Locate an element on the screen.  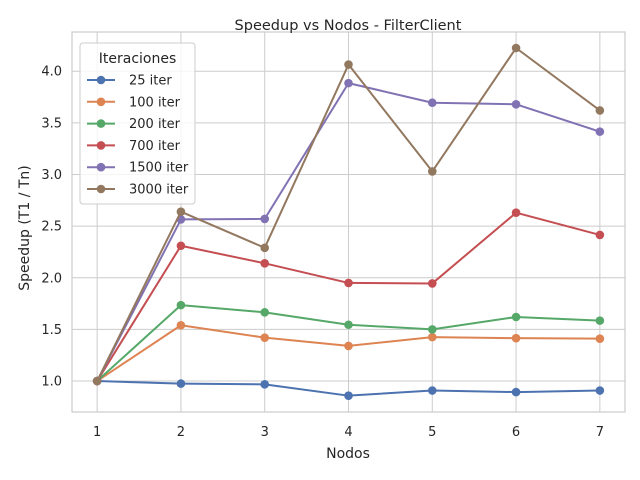
y-tick-label: 1.5 is located at coordinates (51, 330).